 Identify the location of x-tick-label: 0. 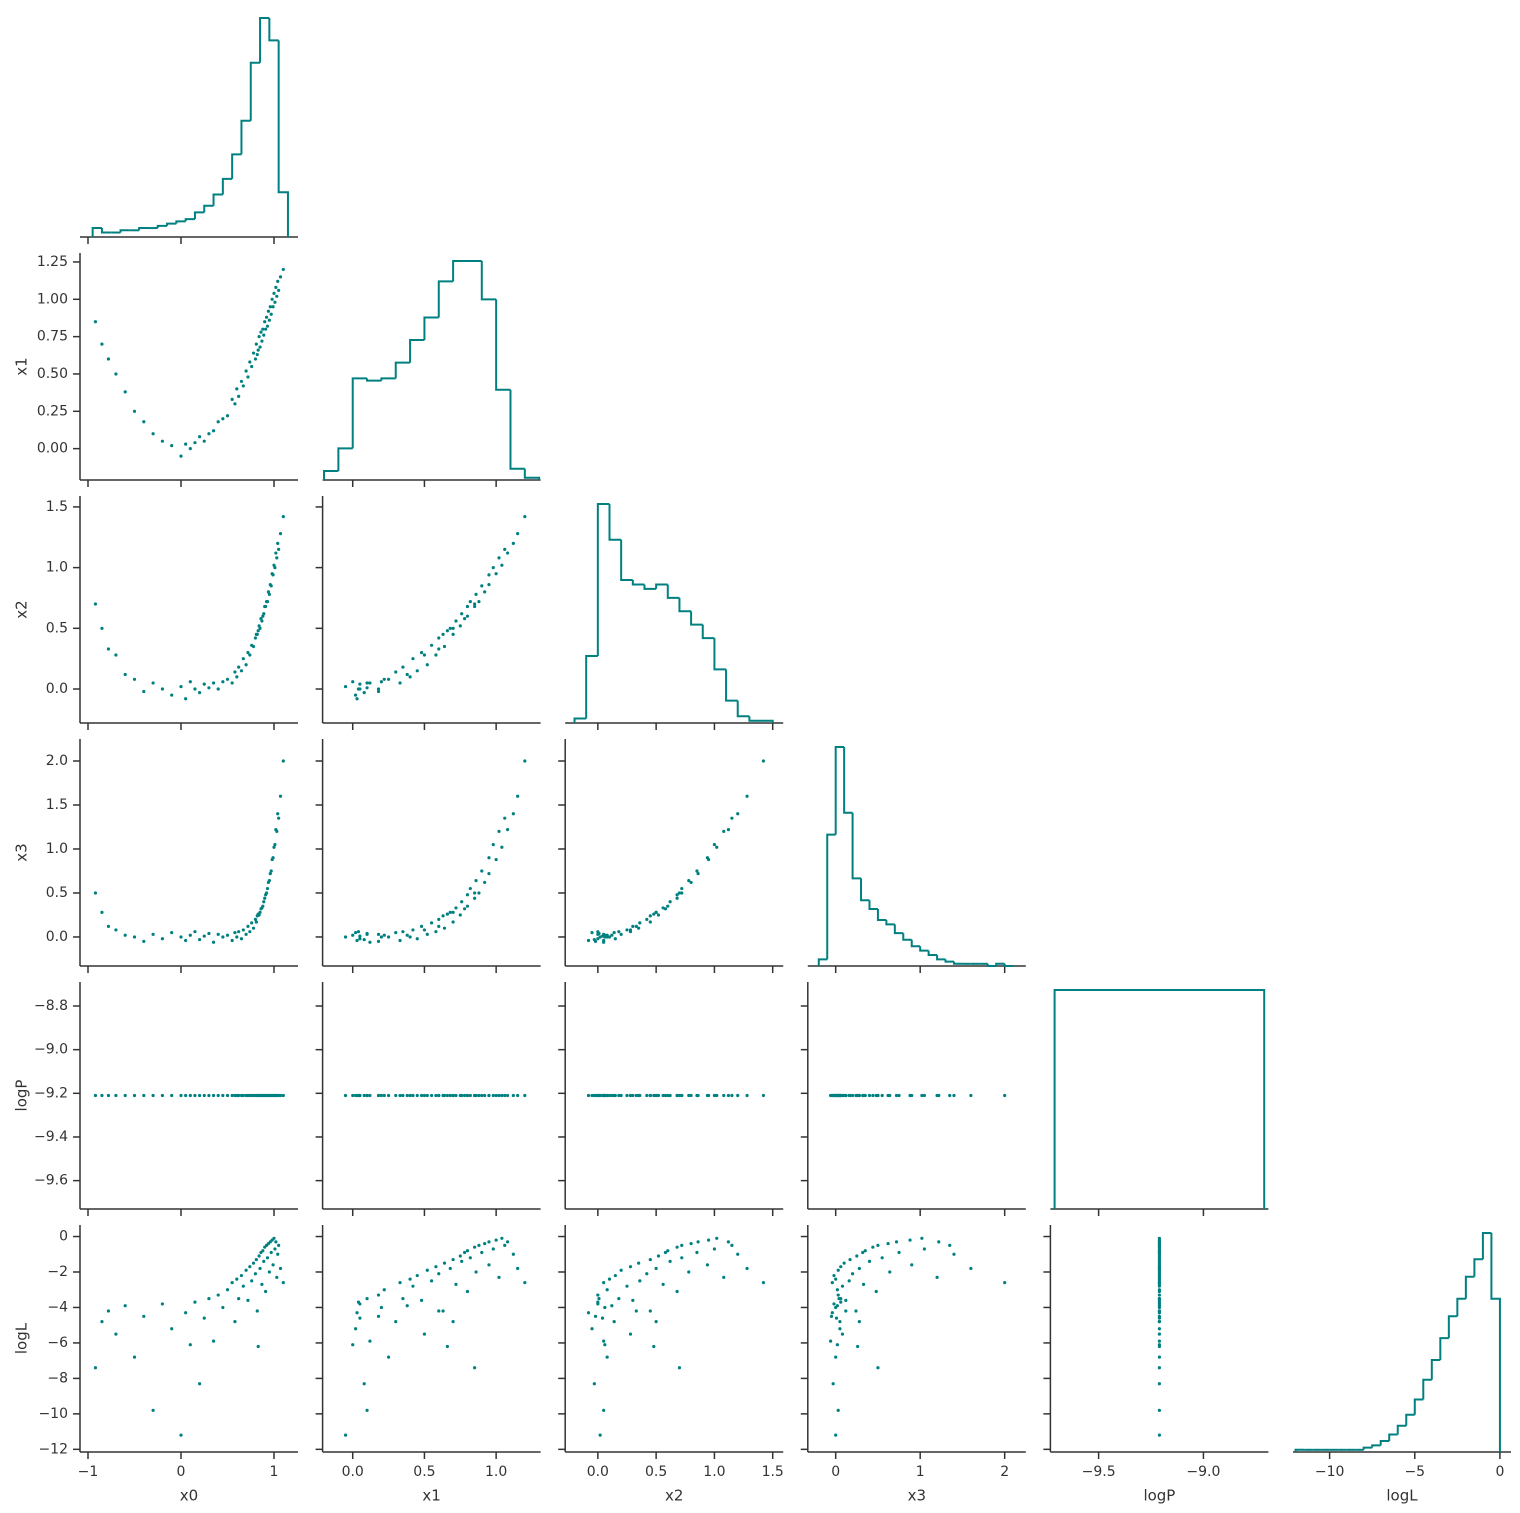
(835, 1472).